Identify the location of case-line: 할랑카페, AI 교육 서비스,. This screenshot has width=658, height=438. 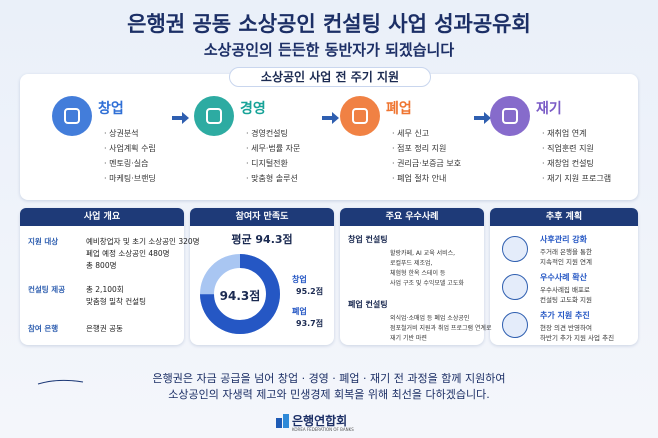
(423, 253).